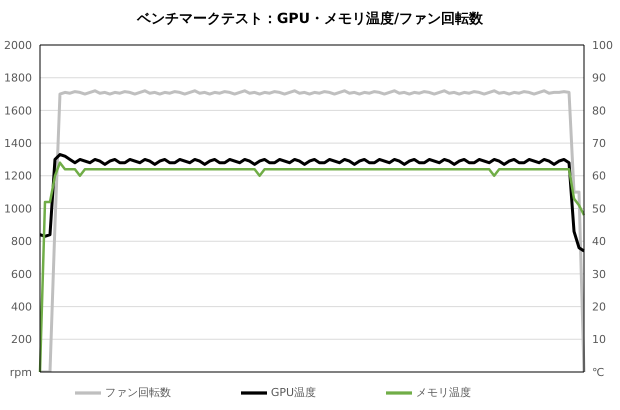 This screenshot has width=620, height=410. What do you see at coordinates (602, 45) in the screenshot?
I see `y2-tick-label: 100` at bounding box center [602, 45].